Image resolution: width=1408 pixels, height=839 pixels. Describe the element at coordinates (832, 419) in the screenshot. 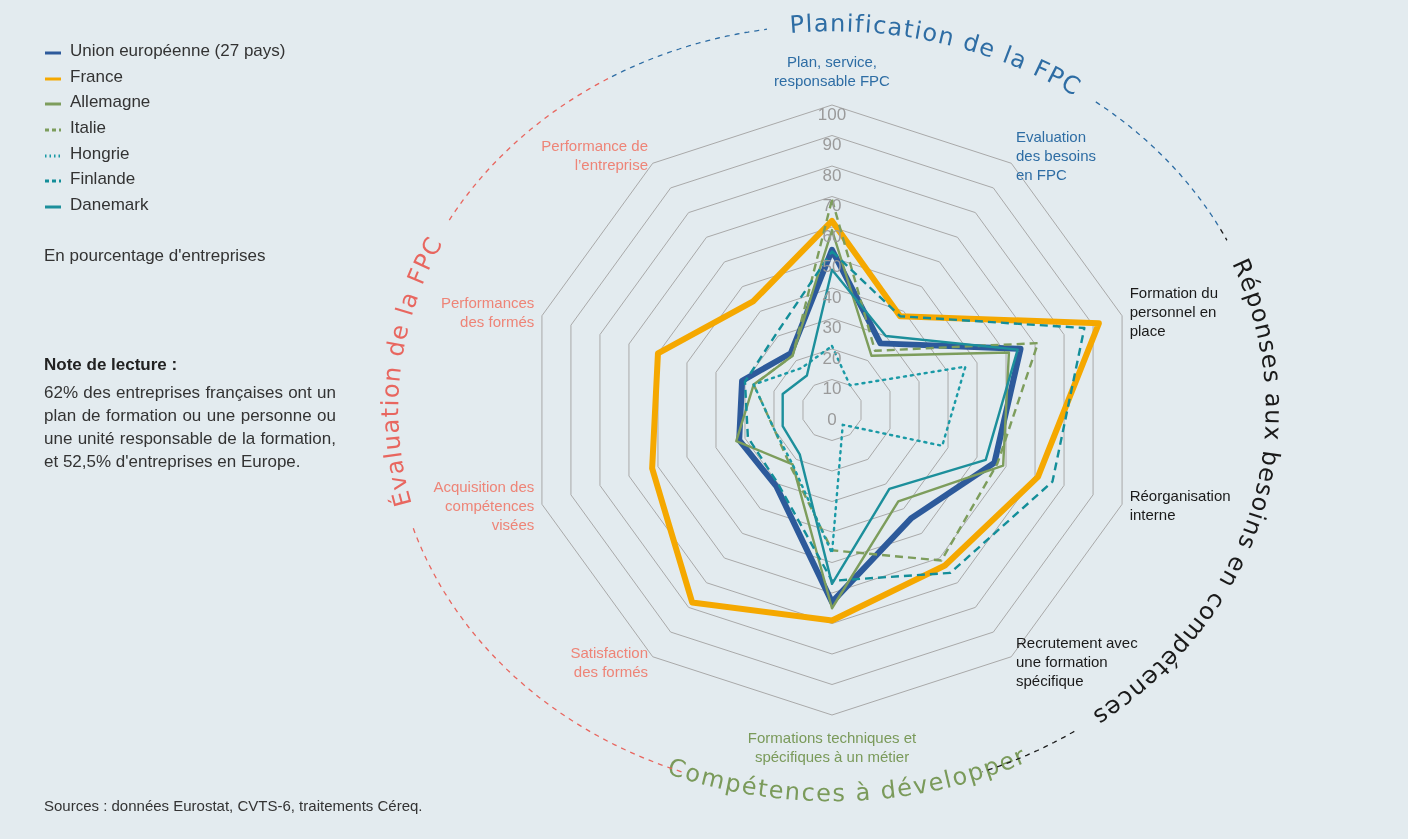

I see `y-tick-label: 0` at that location.